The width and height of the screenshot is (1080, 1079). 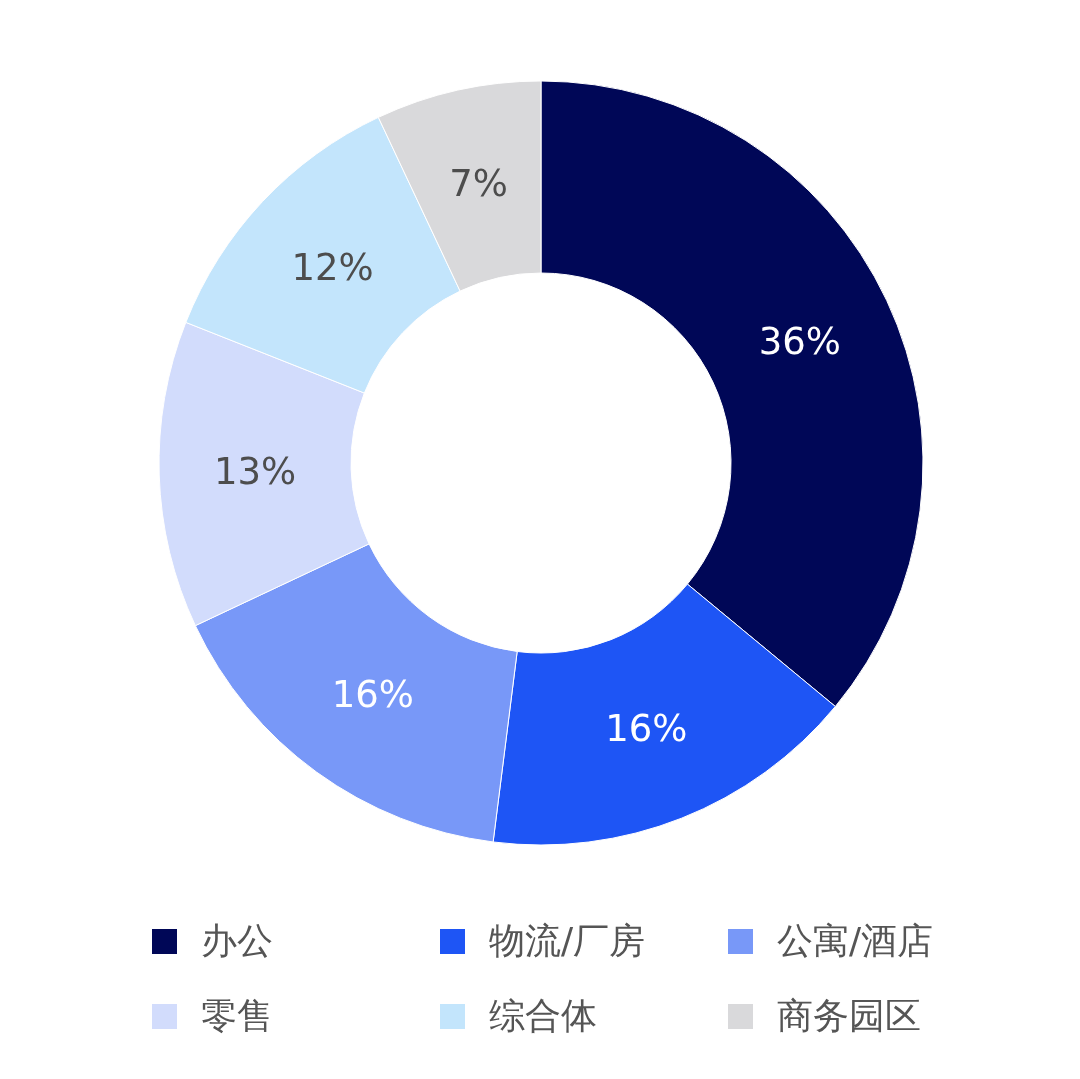 What do you see at coordinates (849, 1016) in the screenshot?
I see `legend-label: 商务园区` at bounding box center [849, 1016].